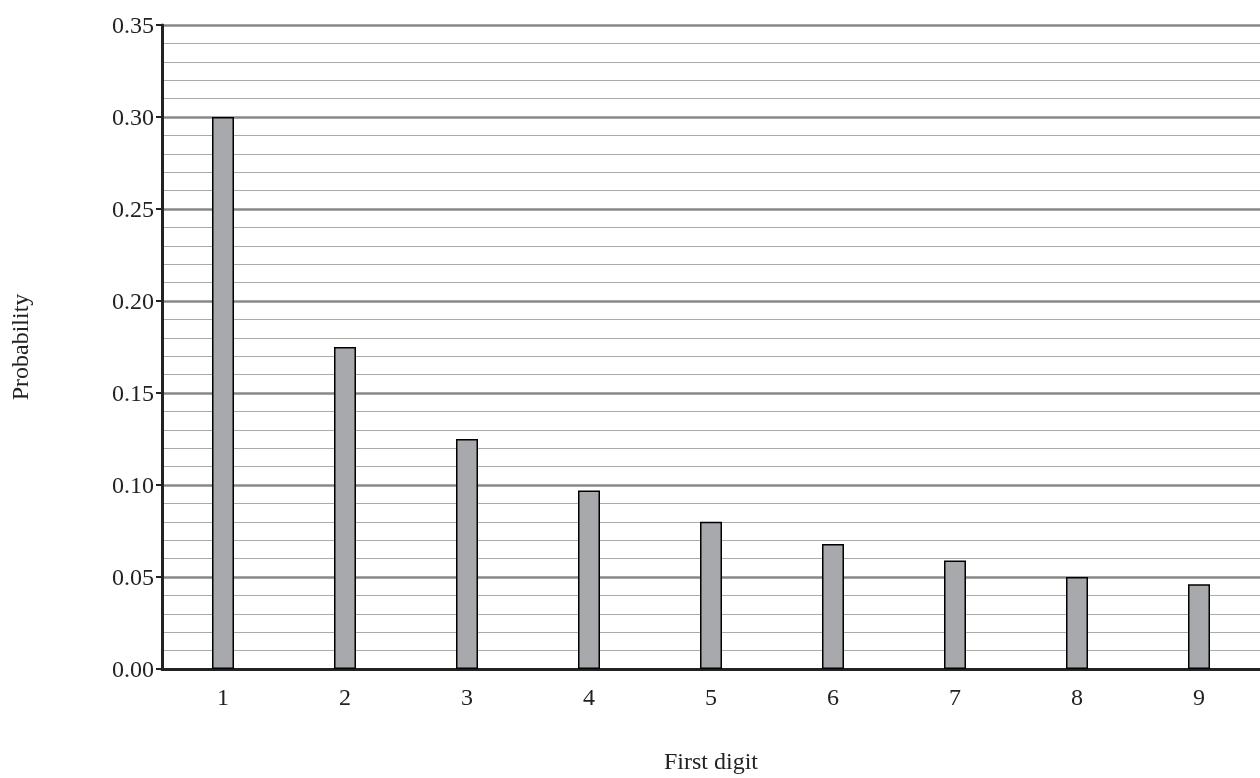 This screenshot has width=1260, height=778. I want to click on y-tick-label: 0.30, so click(133, 117).